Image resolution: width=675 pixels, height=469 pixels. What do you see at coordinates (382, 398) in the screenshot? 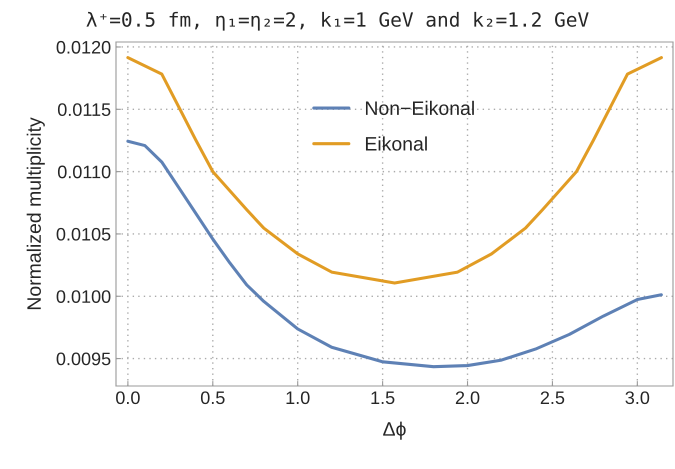
I see `x-tick-label: 1.5` at bounding box center [382, 398].